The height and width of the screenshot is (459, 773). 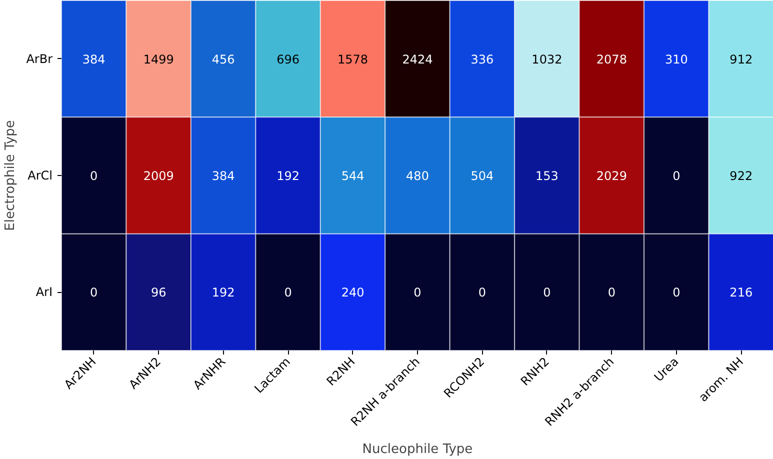 I want to click on data-label: 912, so click(x=741, y=59).